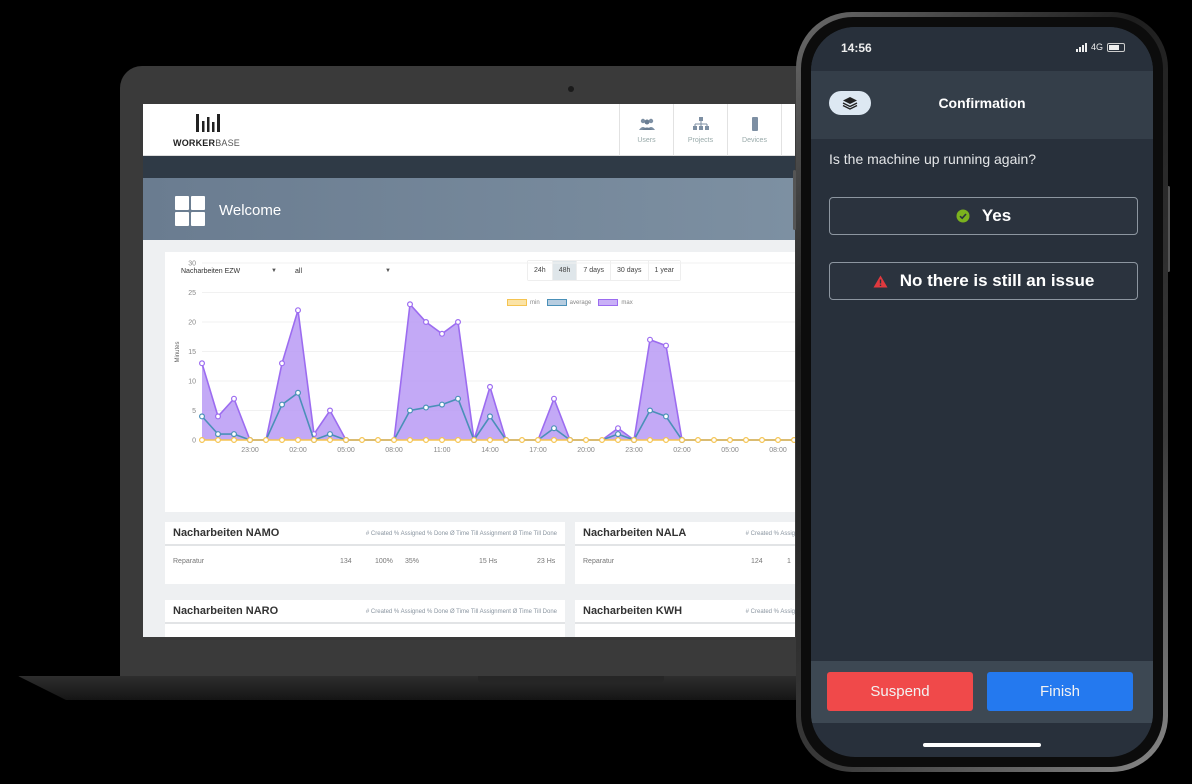 This screenshot has width=1192, height=784. I want to click on layers-icon, so click(850, 103).